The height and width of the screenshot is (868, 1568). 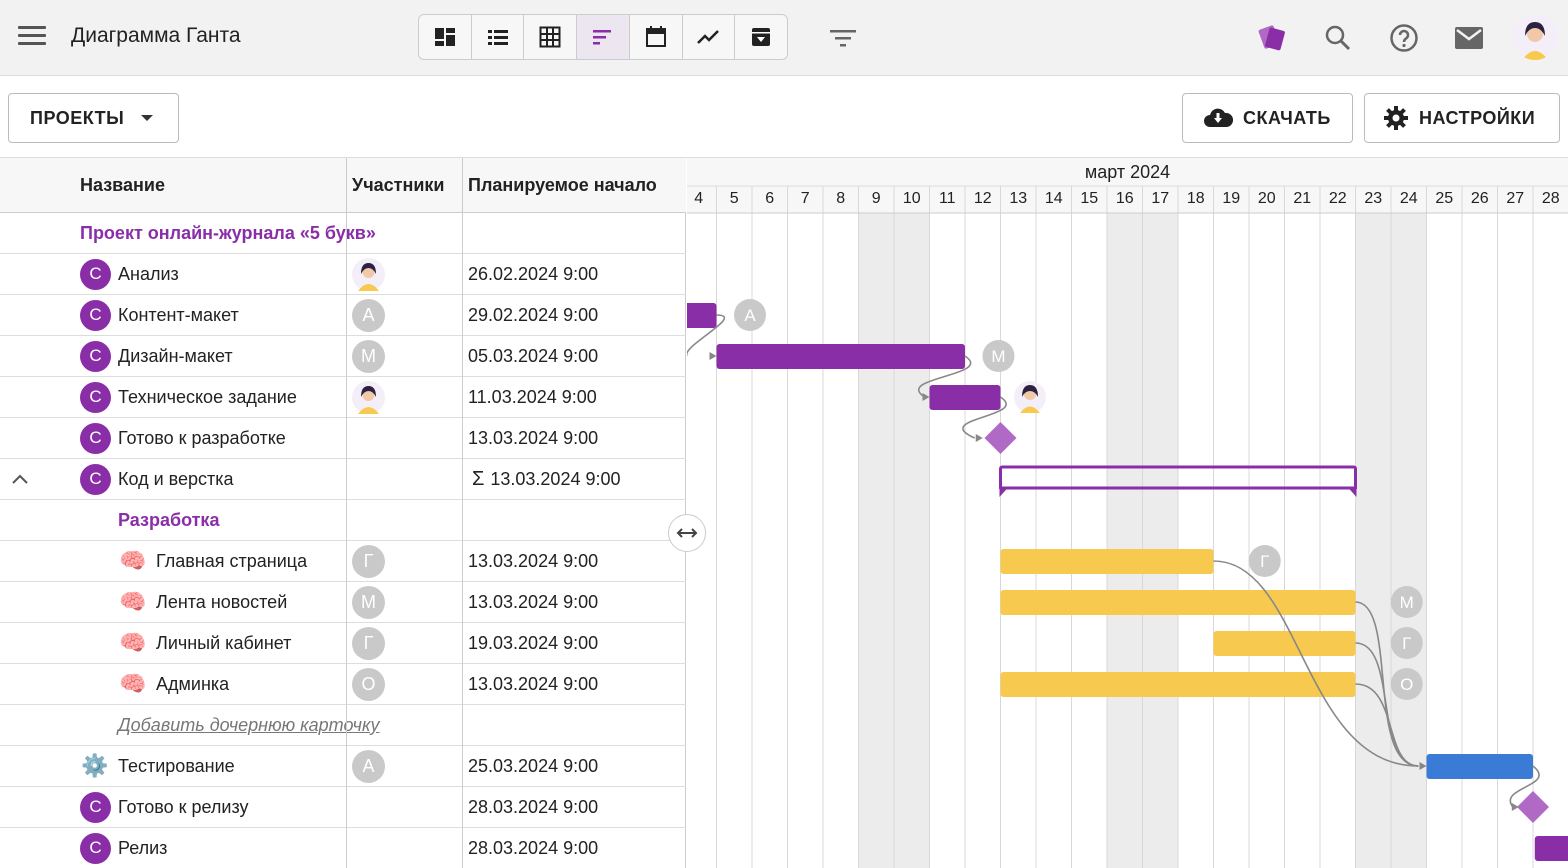 What do you see at coordinates (1004, 492) in the screenshot?
I see `summary-bracket-tip` at bounding box center [1004, 492].